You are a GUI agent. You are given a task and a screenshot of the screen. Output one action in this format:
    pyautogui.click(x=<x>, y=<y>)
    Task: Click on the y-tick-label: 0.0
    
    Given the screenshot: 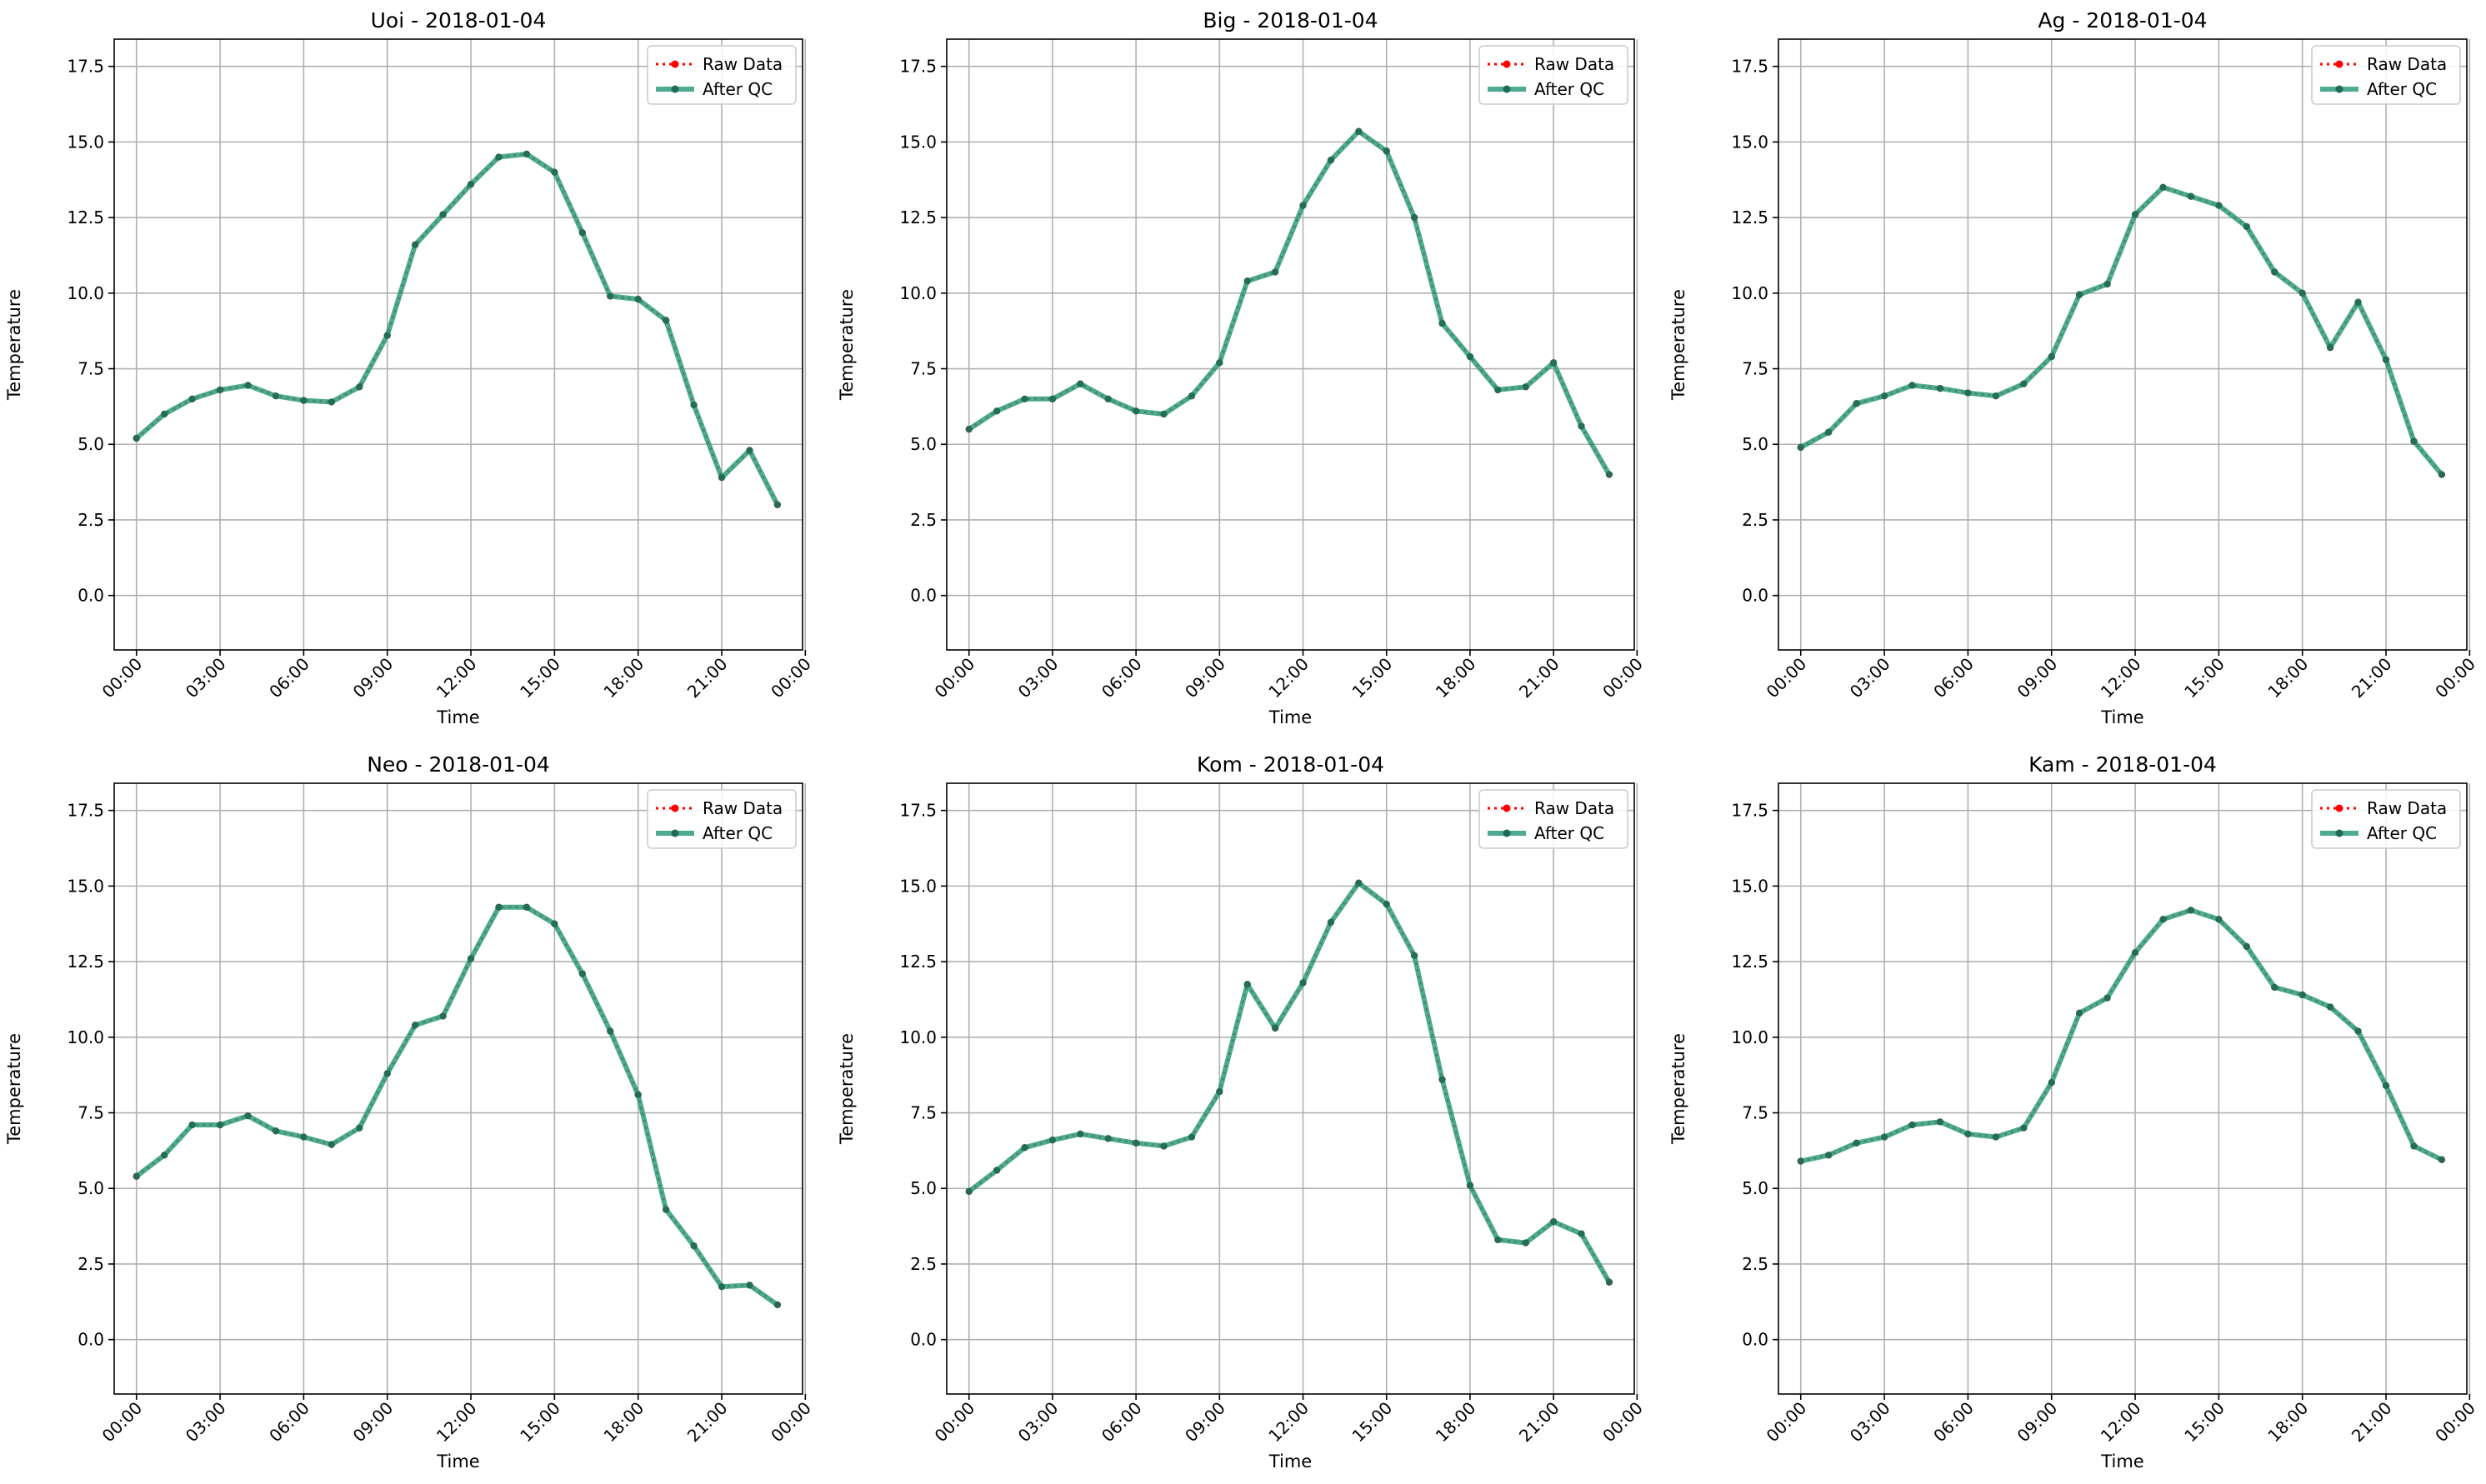 What is the action you would take?
    pyautogui.click(x=1755, y=596)
    